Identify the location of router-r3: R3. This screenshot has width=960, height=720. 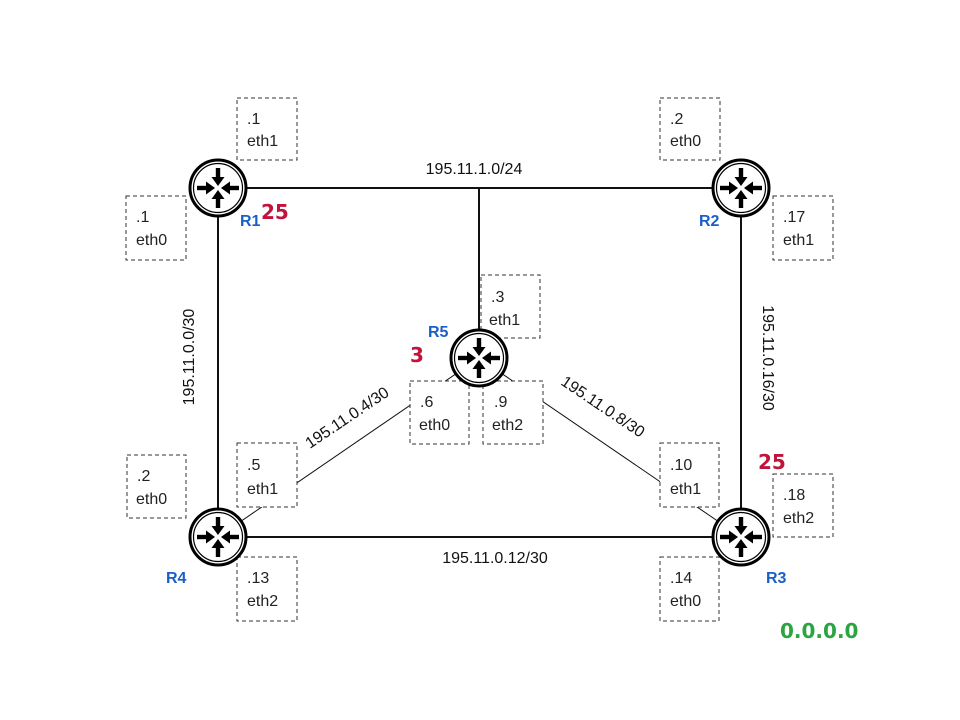
(749, 547).